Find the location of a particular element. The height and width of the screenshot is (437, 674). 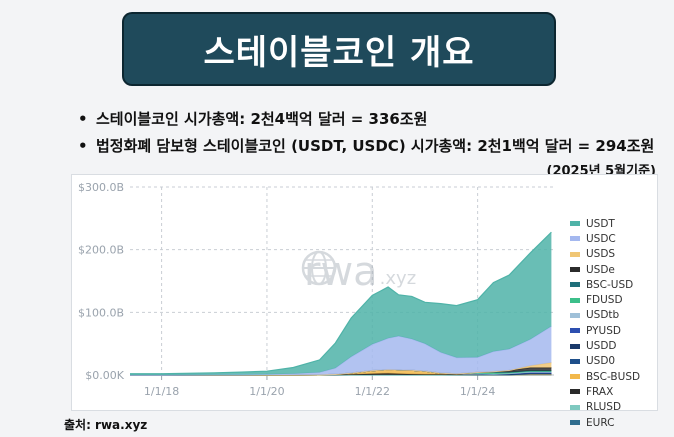

legend-label: USDtb is located at coordinates (603, 315).